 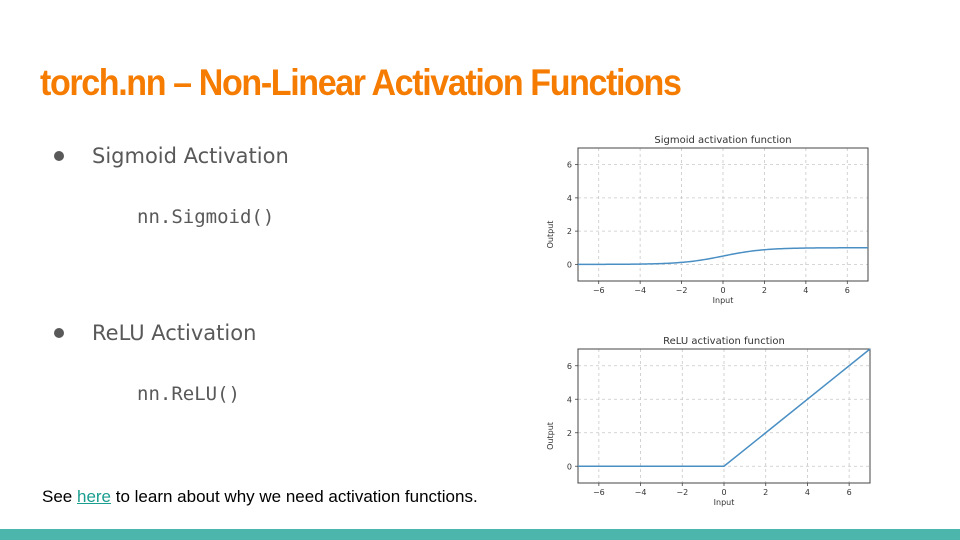 What do you see at coordinates (724, 407) in the screenshot?
I see `relu-line` at bounding box center [724, 407].